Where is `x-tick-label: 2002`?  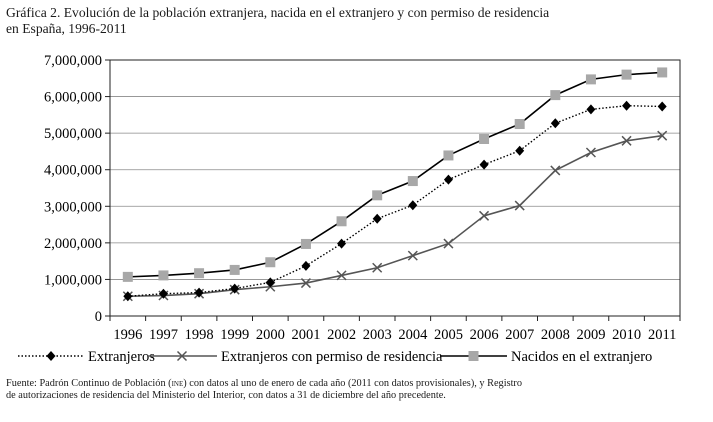
x-tick-label: 2002 is located at coordinates (341, 335).